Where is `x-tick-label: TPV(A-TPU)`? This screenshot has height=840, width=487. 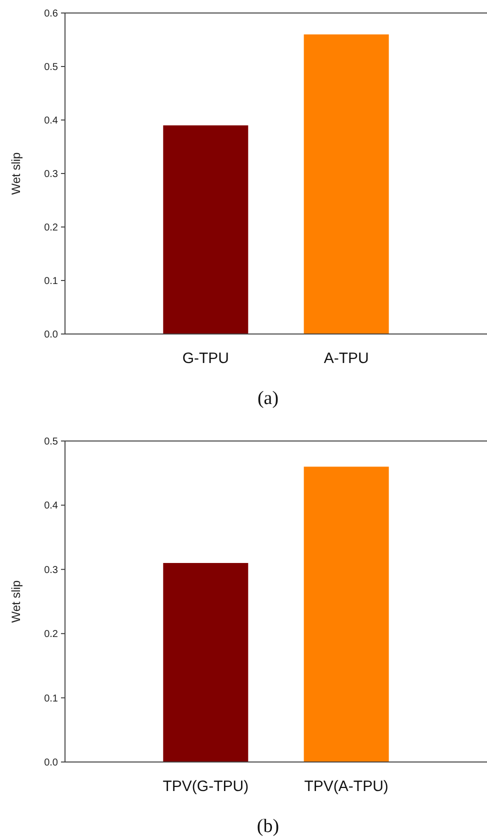
x-tick-label: TPV(A-TPU) is located at coordinates (346, 786).